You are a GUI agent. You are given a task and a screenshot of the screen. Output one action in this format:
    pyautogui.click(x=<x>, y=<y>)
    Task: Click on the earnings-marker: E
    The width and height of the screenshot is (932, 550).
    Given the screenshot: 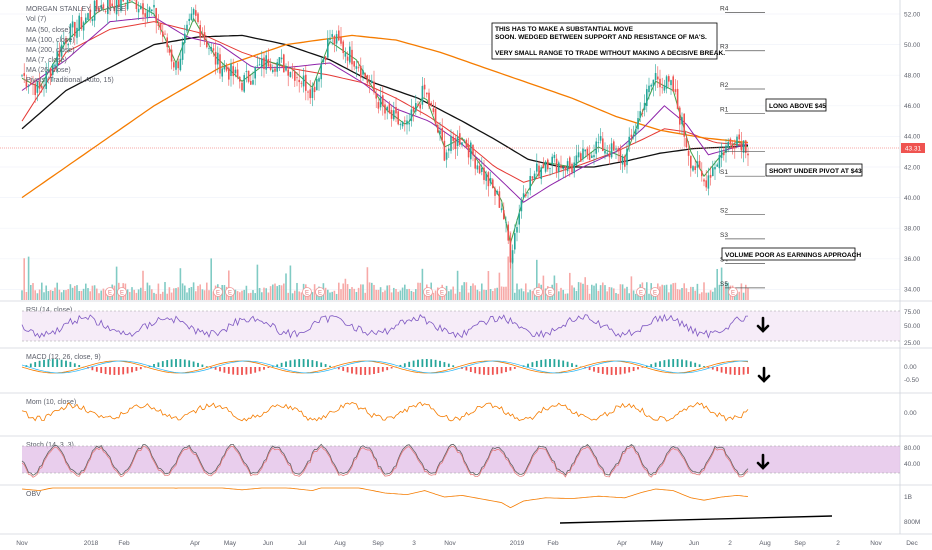 What is the action you would take?
    pyautogui.click(x=218, y=292)
    